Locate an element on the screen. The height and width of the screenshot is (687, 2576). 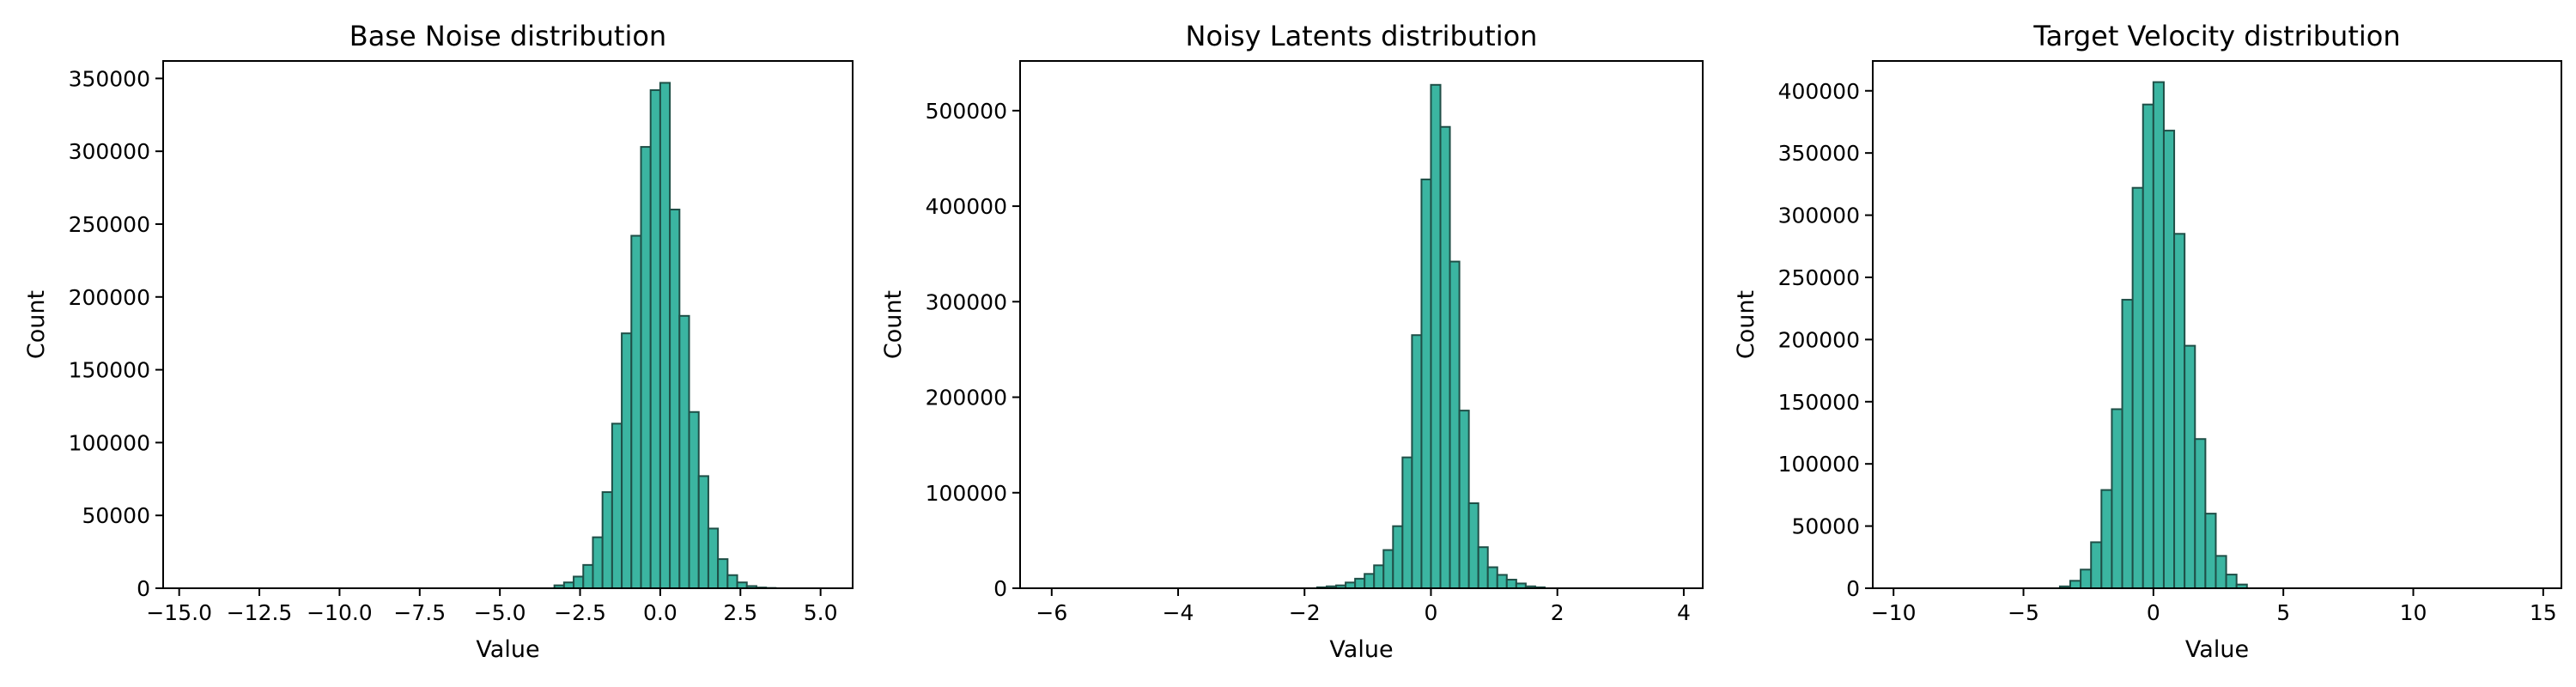
x-tick-label: 0.0 is located at coordinates (660, 612).